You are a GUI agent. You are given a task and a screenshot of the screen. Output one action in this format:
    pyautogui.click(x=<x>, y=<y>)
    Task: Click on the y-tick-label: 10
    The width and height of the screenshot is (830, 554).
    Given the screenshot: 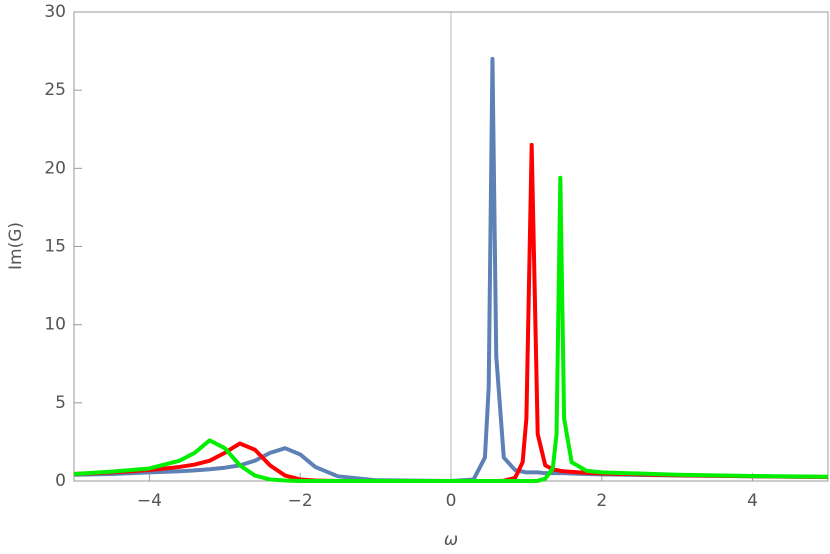 What is the action you would take?
    pyautogui.click(x=55, y=325)
    